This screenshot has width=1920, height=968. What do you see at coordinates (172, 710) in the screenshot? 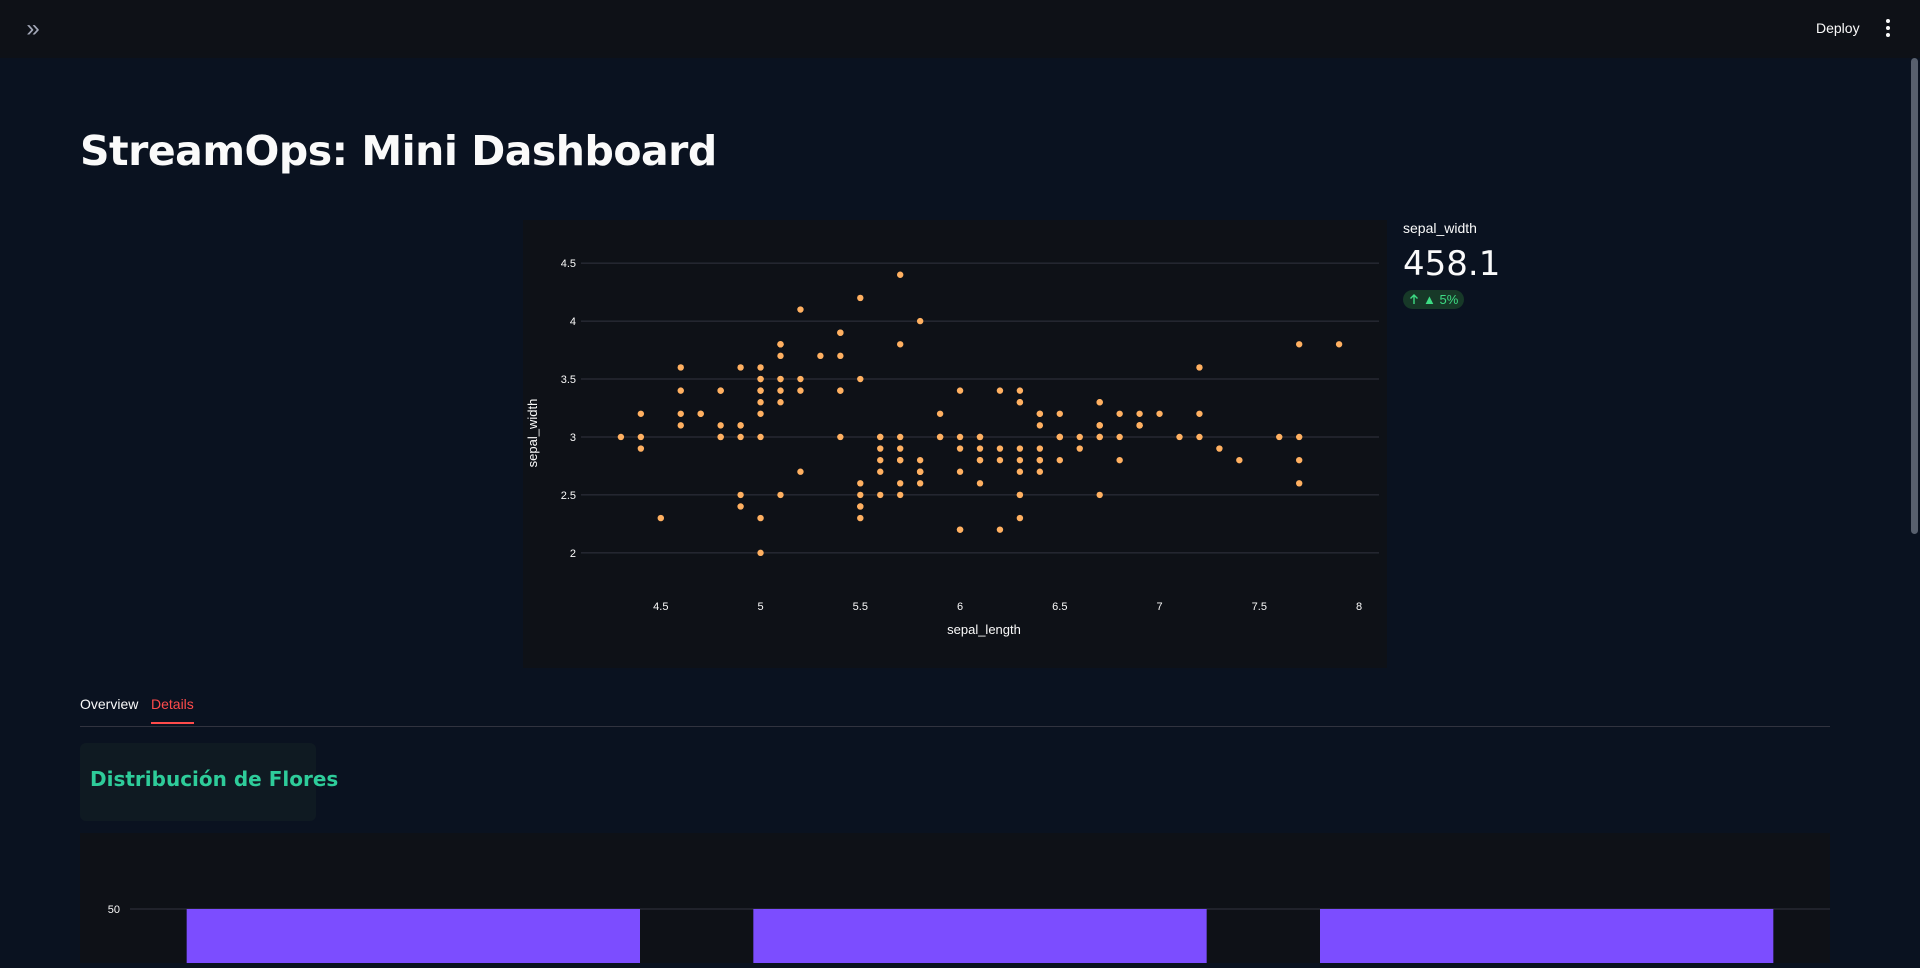
I see `tab-details: Details` at bounding box center [172, 710].